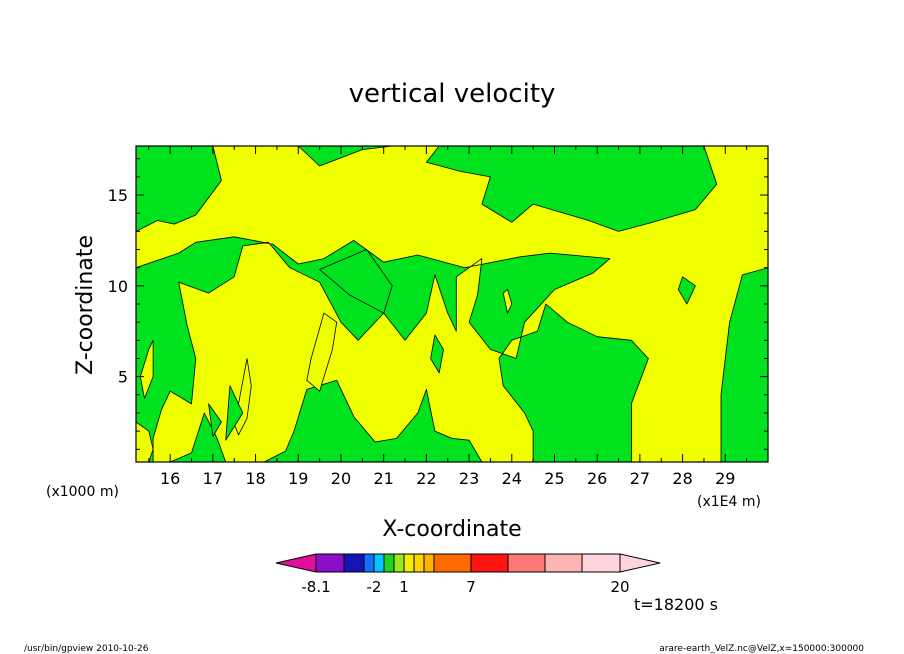  What do you see at coordinates (86, 649) in the screenshot?
I see `footer-left: /usr/bin/gpview 2010-10-26` at bounding box center [86, 649].